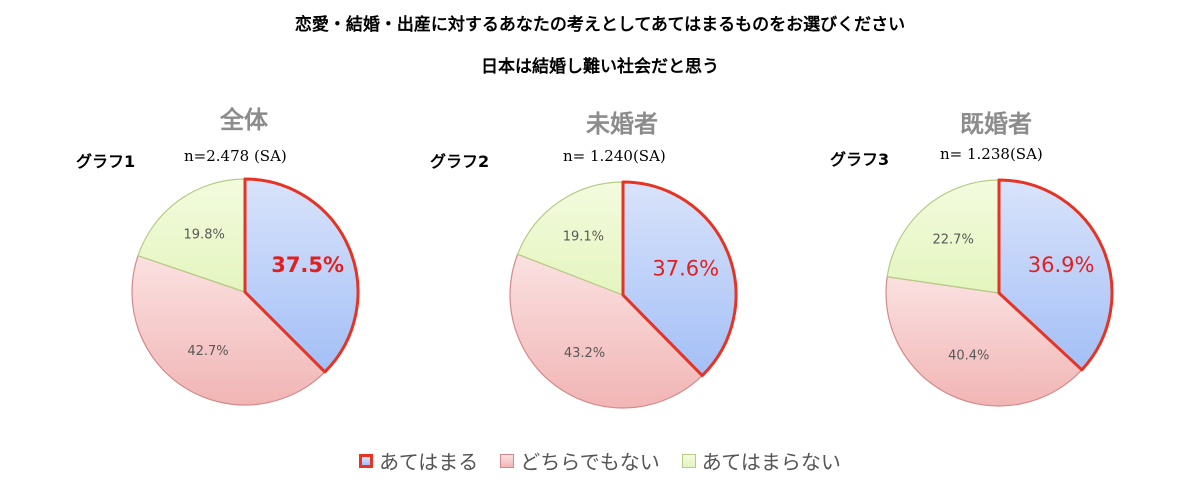  Describe the element at coordinates (996, 124) in the screenshot. I see `pie3-heading: 既婚者` at that location.